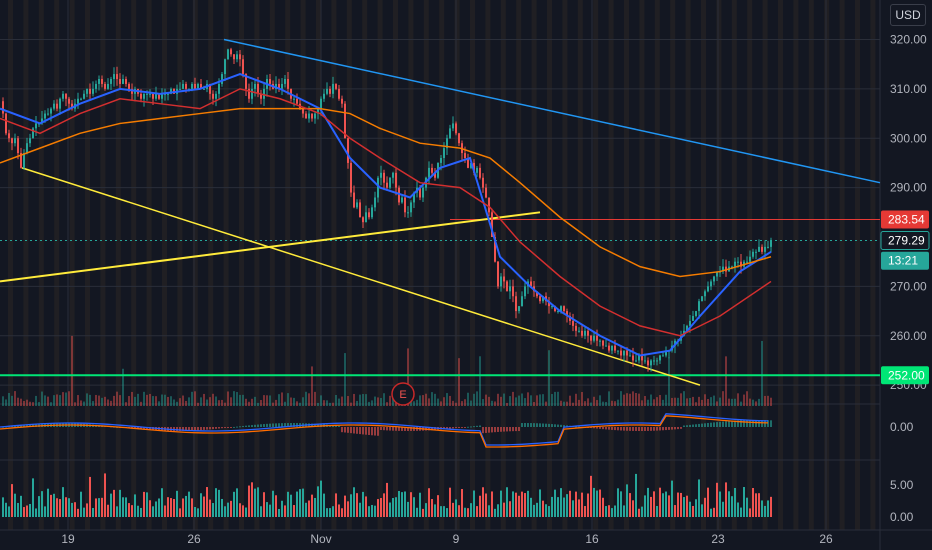 Image resolution: width=932 pixels, height=550 pixels. I want to click on currency-button: USD, so click(908, 15).